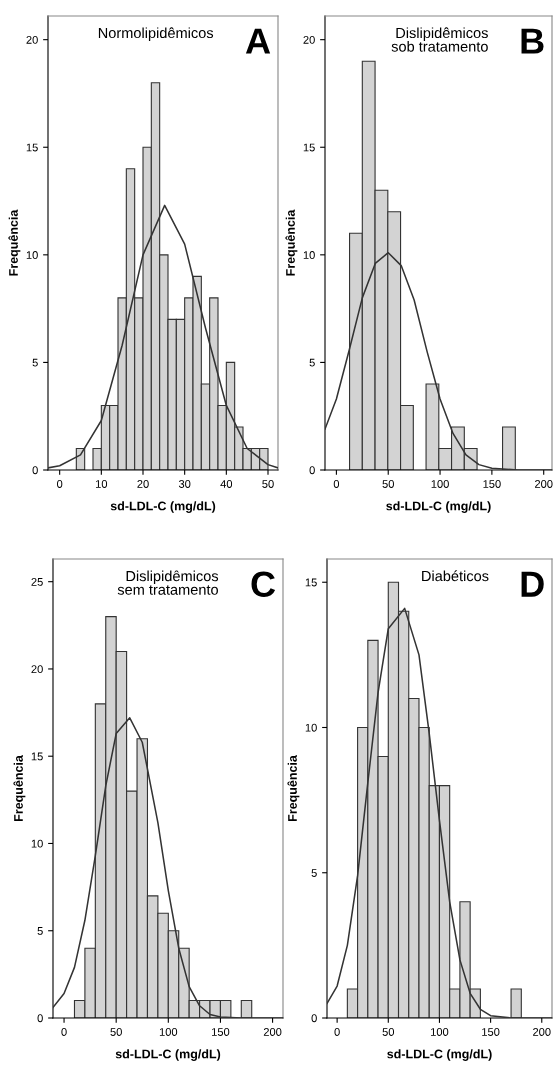  I want to click on text: Dislipidêmicos sem tratamento, so click(168, 582).